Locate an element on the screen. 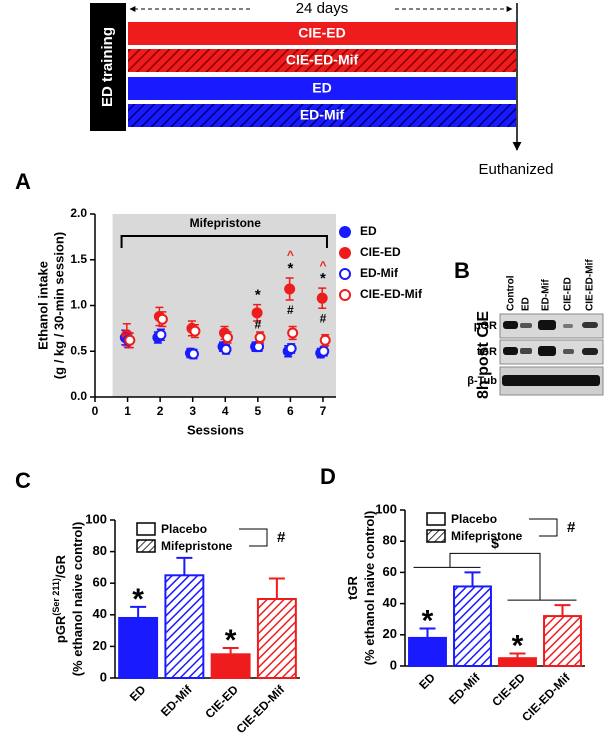 The image size is (610, 755). panel-letter: A is located at coordinates (23, 181).